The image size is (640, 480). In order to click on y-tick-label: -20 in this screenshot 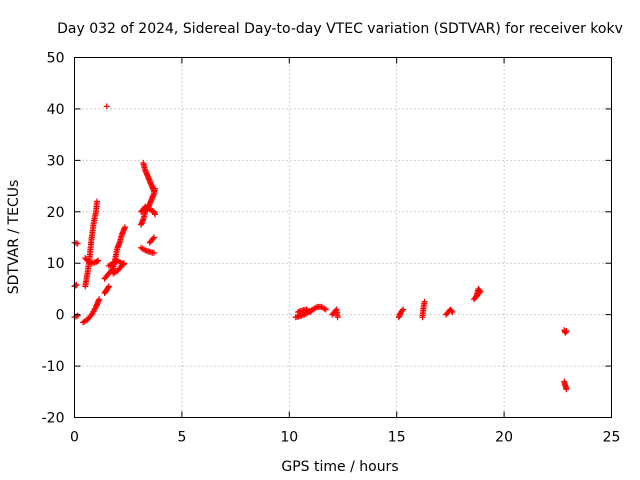, I will do `click(53, 419)`.